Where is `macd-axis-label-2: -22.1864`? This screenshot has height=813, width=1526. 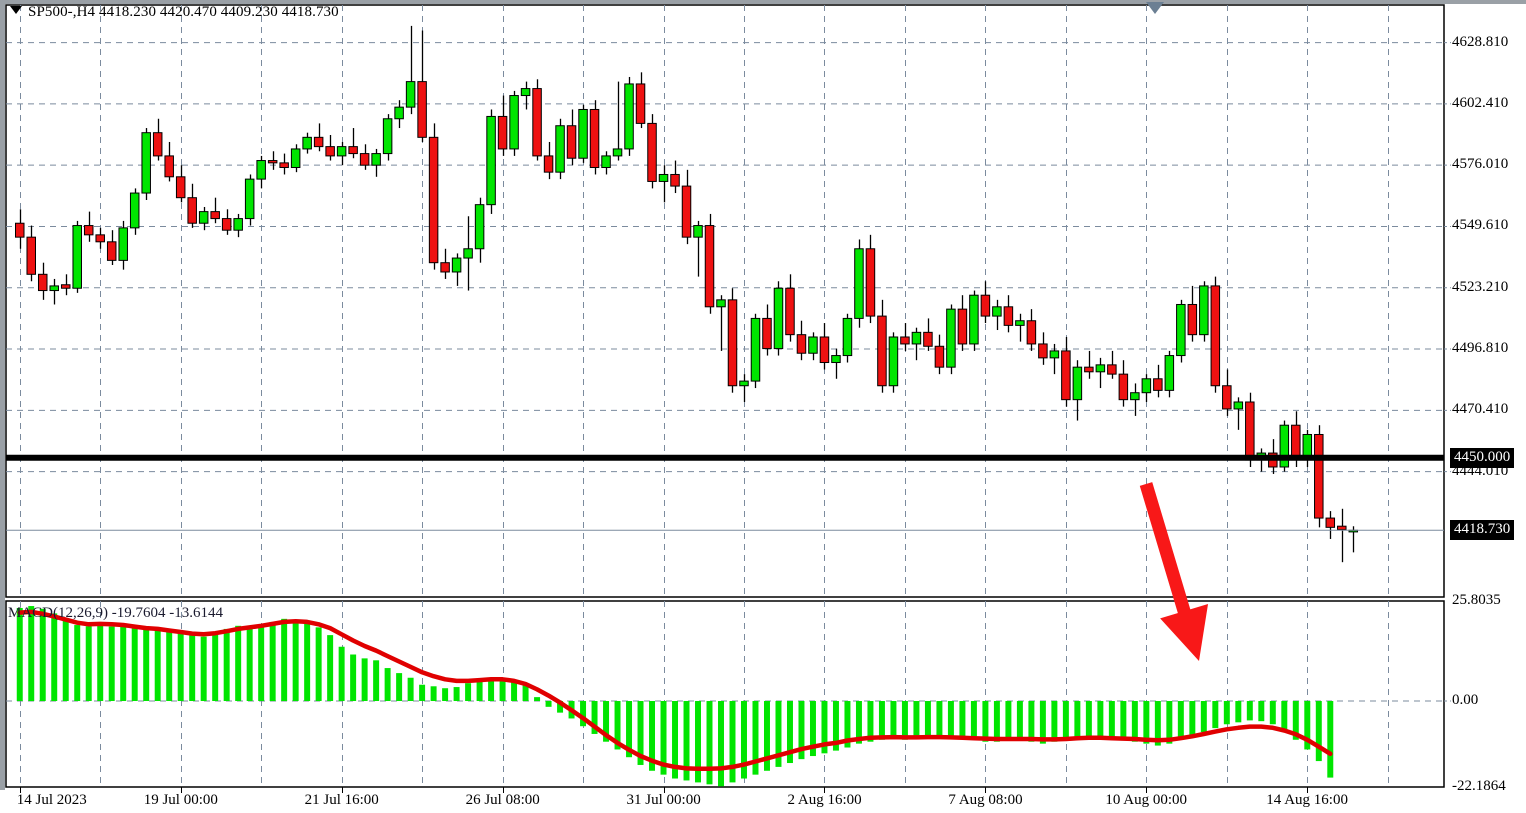
macd-axis-label-2: -22.1864 is located at coordinates (1479, 786).